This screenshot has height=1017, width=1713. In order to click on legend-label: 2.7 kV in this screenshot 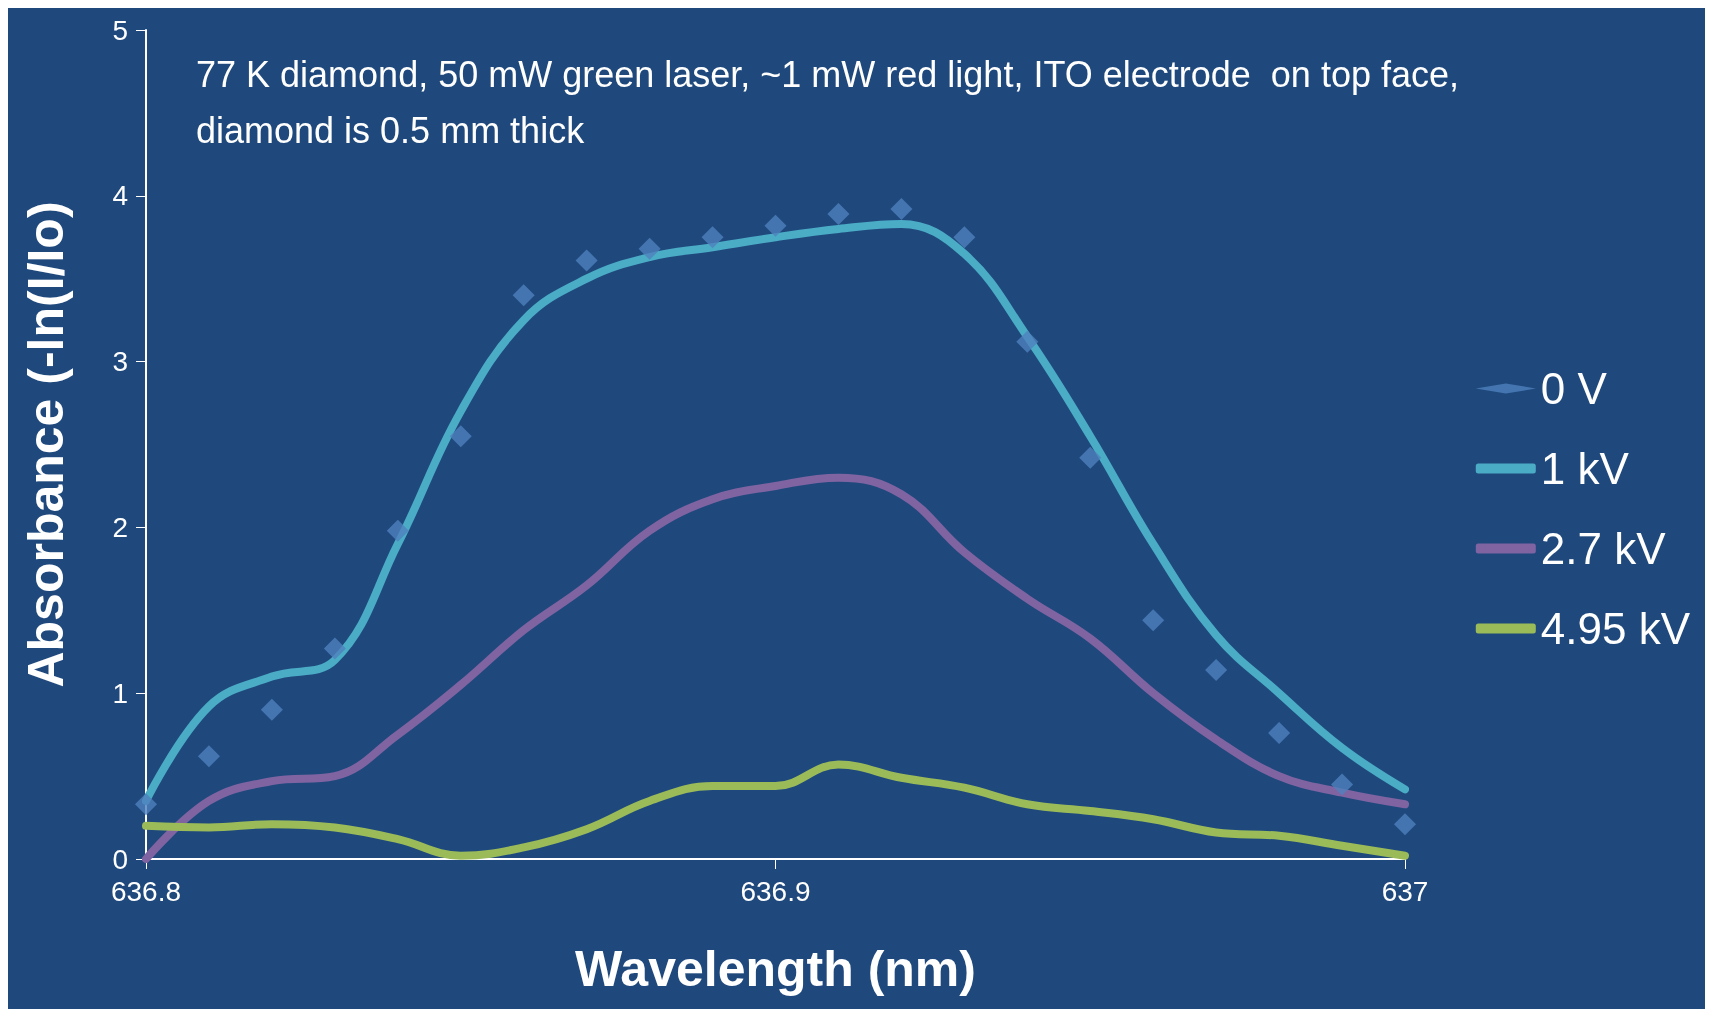, I will do `click(1603, 548)`.